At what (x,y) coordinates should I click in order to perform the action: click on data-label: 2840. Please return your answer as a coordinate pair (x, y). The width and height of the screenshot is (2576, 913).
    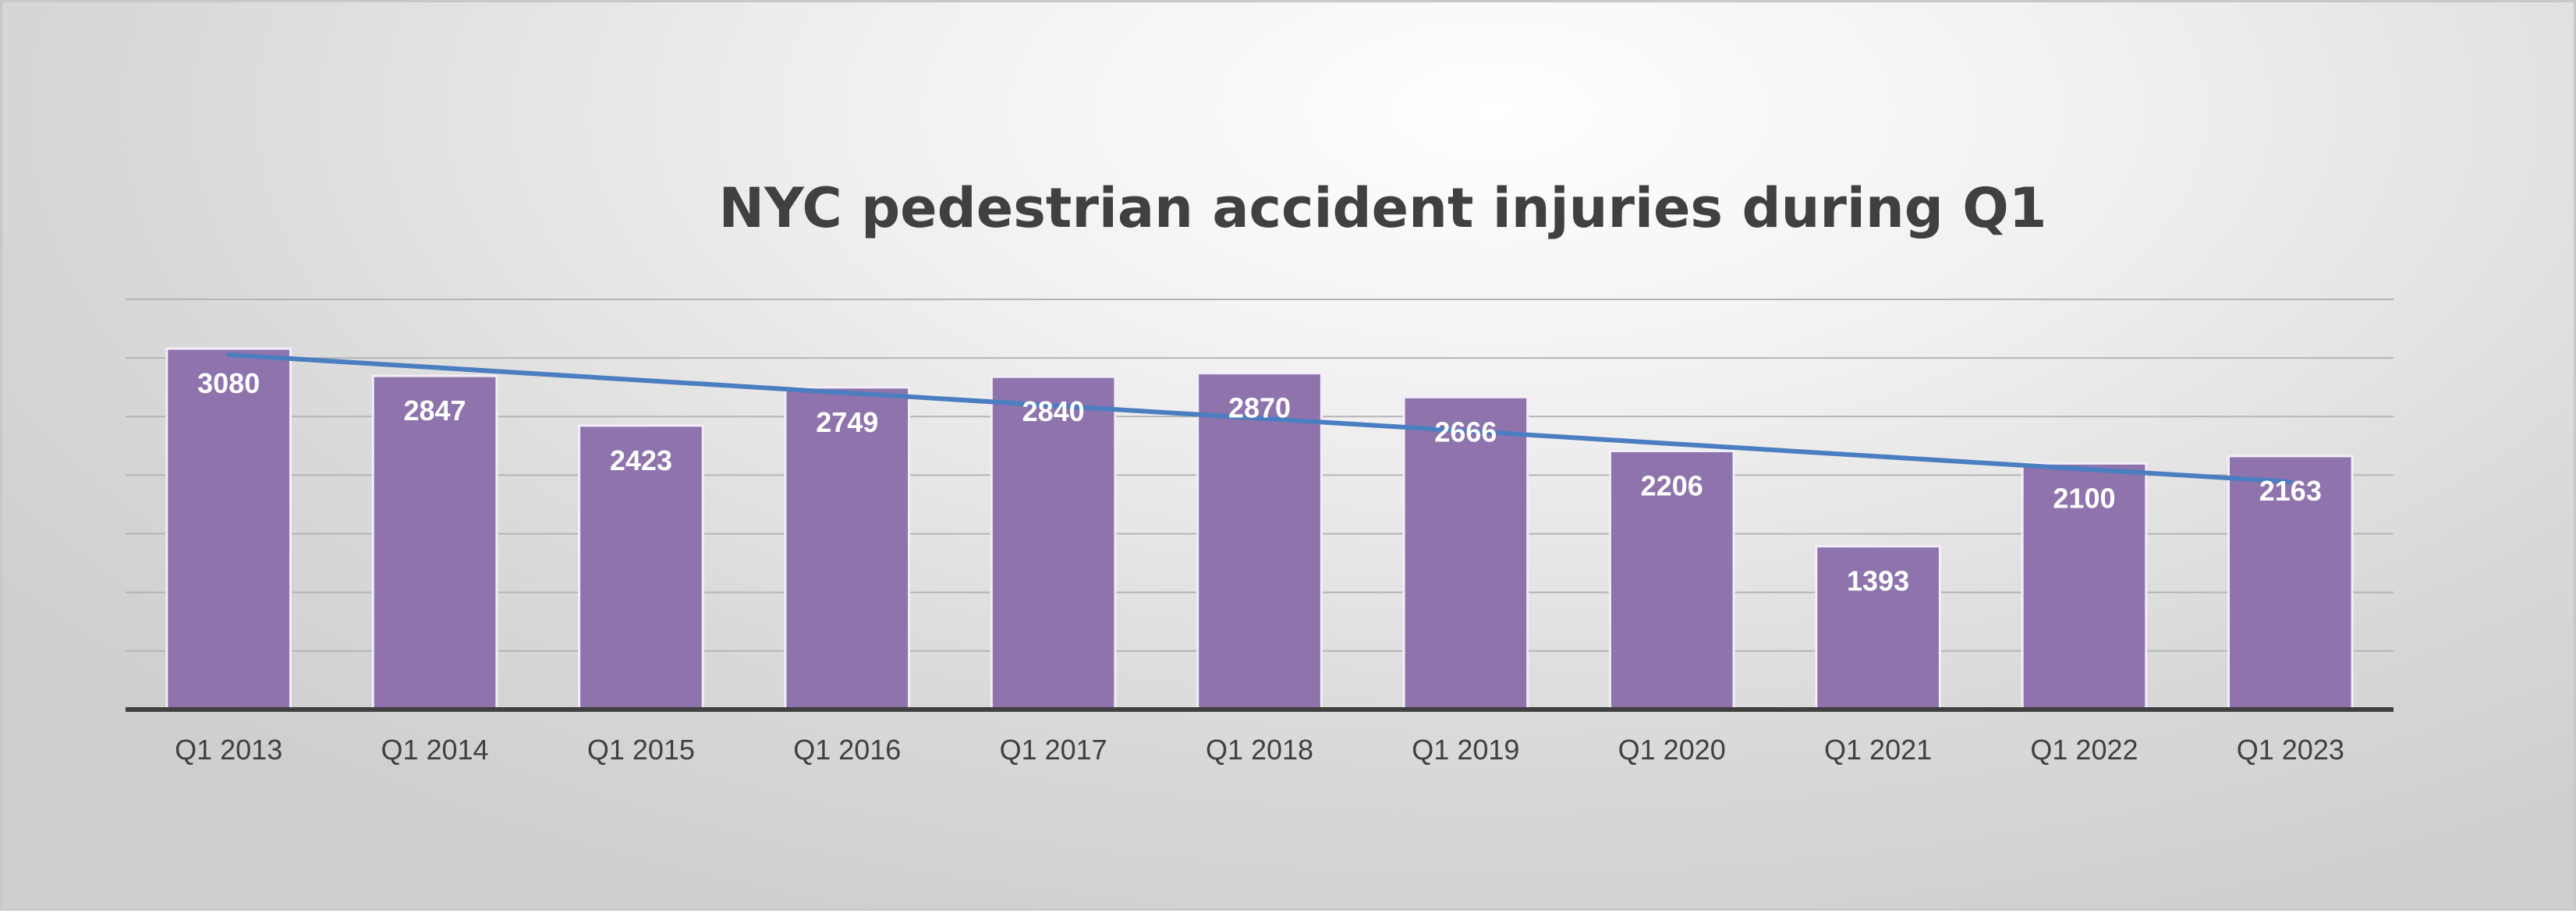
    Looking at the image, I should click on (1053, 411).